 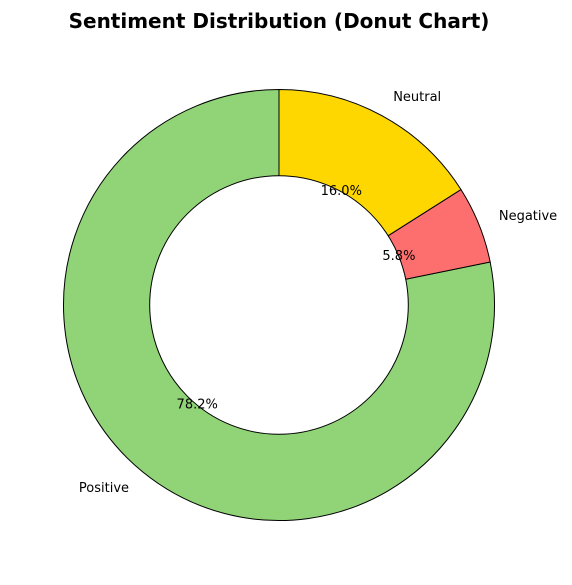 I want to click on pct-label-neutral: 16.0%, so click(x=341, y=191).